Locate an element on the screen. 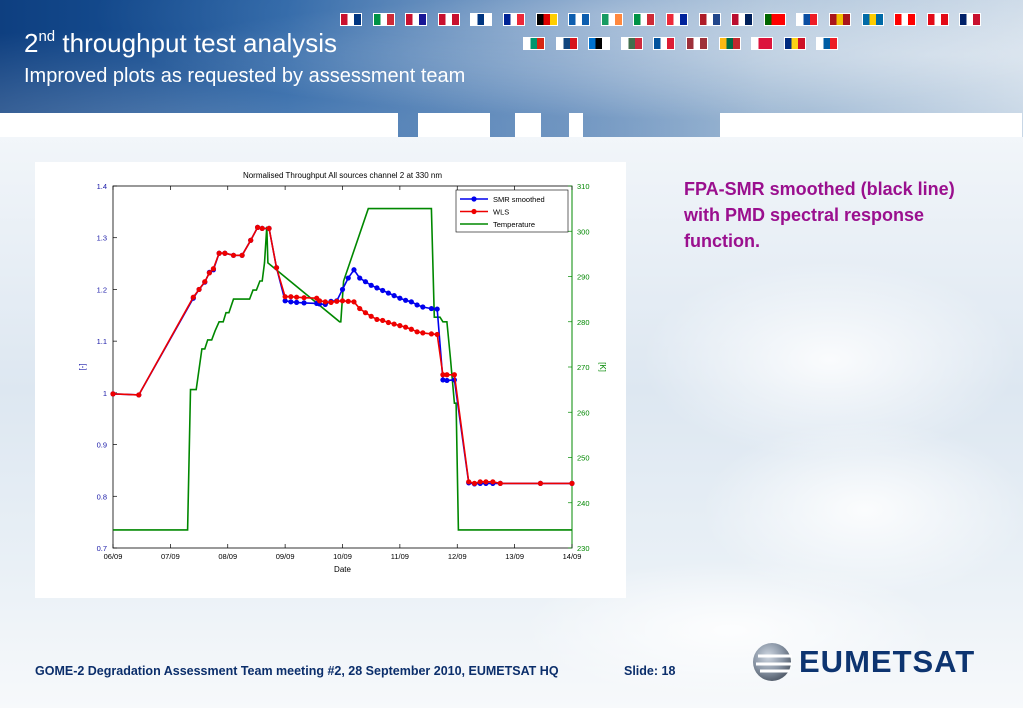  x-tick-label: 06/09 is located at coordinates (113, 556).